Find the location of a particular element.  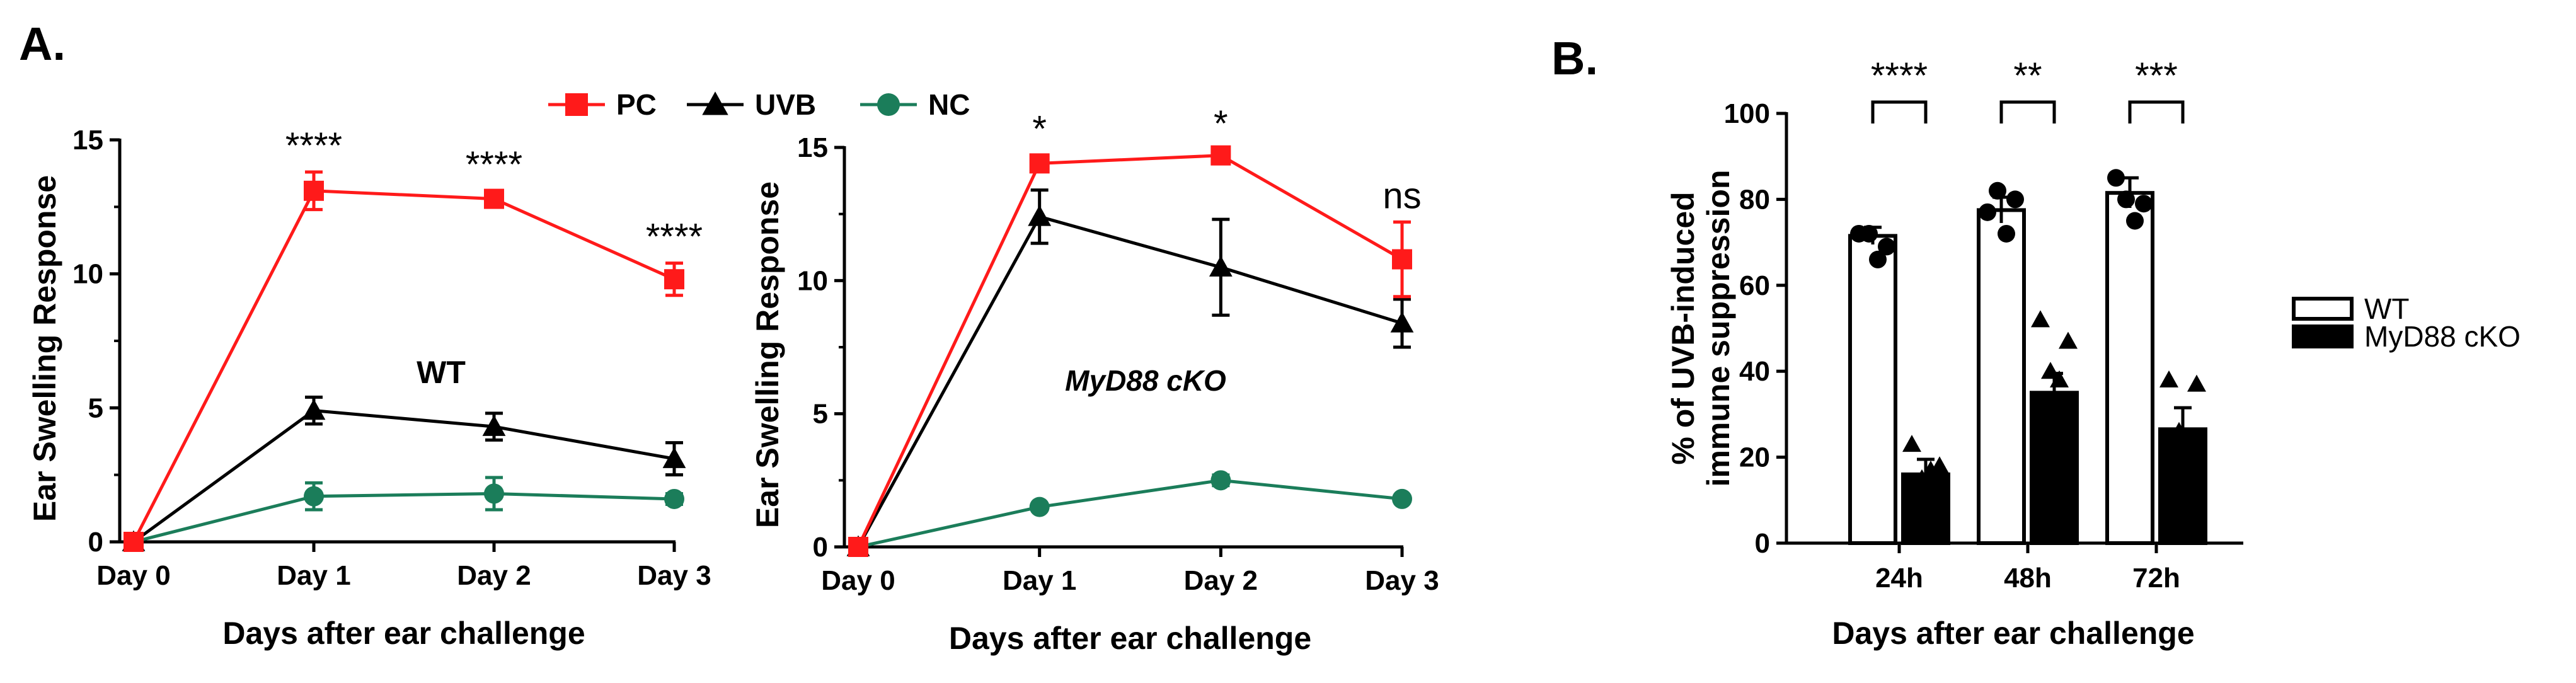

legend-a: PC UVB NC is located at coordinates (759, 104).